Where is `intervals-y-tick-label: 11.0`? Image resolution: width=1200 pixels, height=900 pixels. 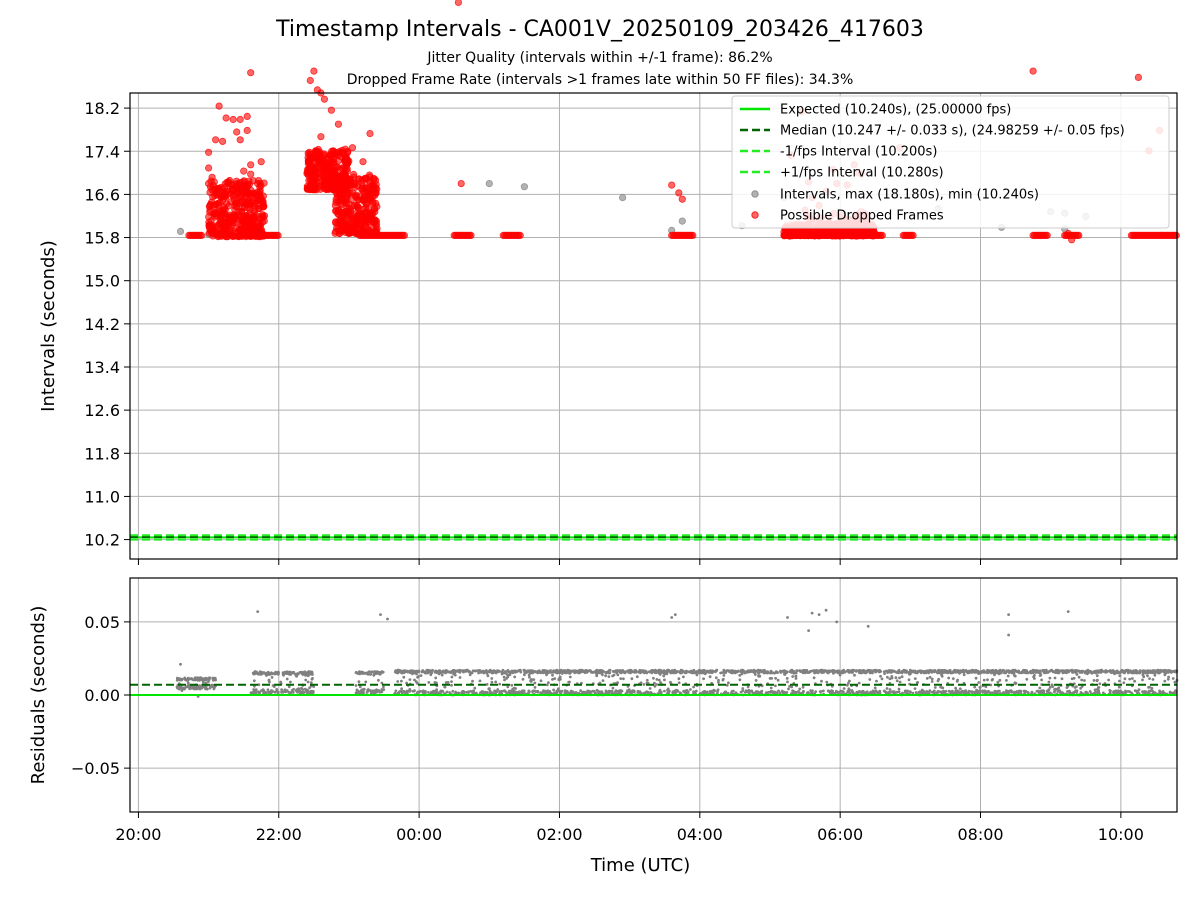
intervals-y-tick-label: 11.0 is located at coordinates (102, 496).